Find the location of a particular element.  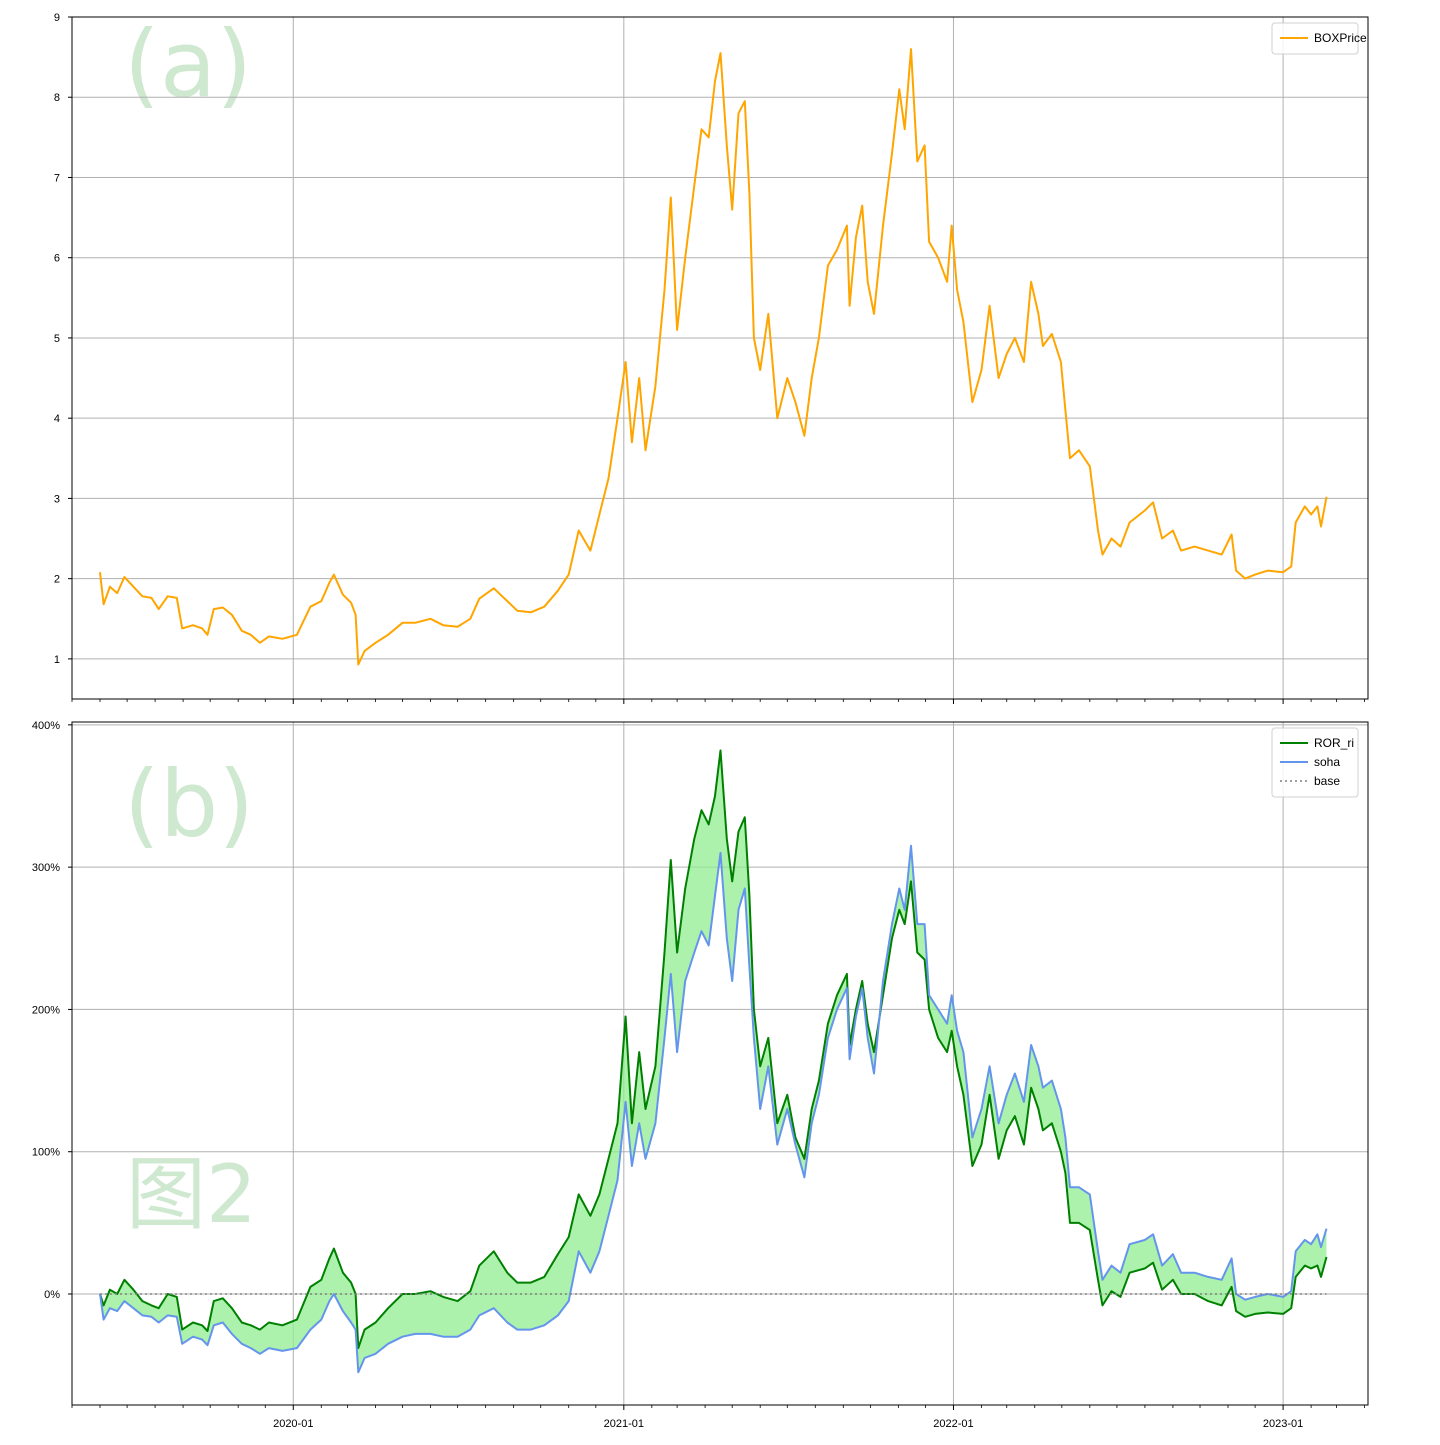

y-tick-label: 400% is located at coordinates (46, 726).